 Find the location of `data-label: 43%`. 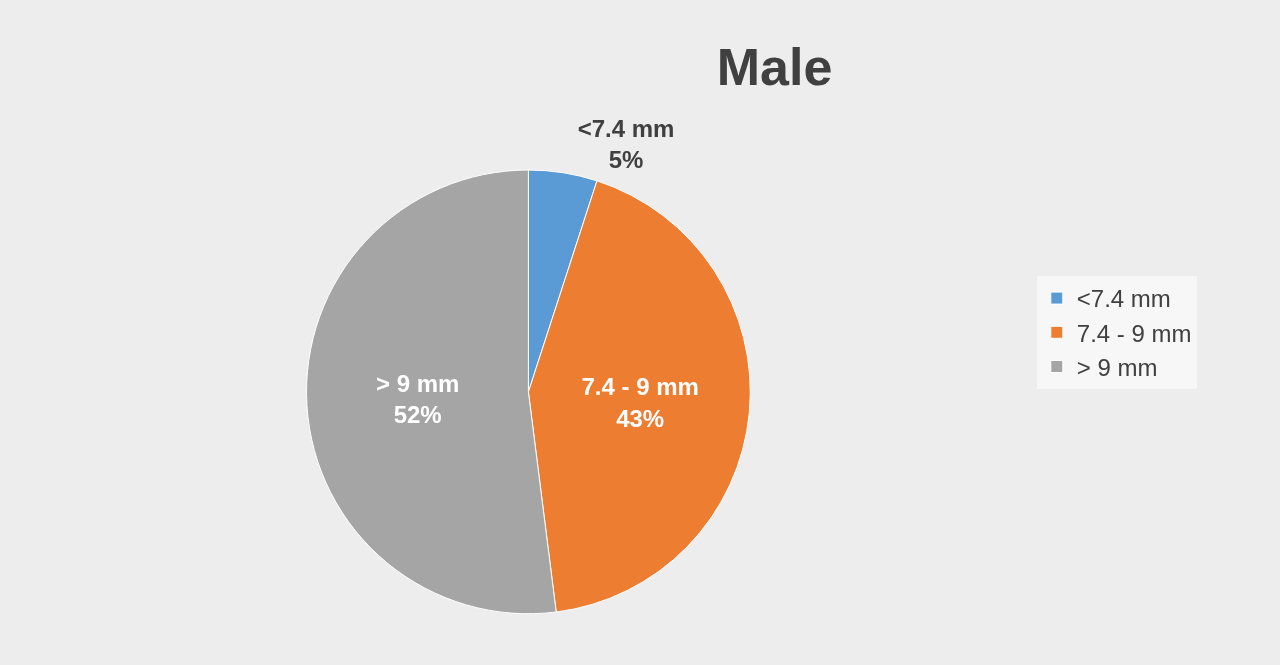

data-label: 43% is located at coordinates (640, 418).